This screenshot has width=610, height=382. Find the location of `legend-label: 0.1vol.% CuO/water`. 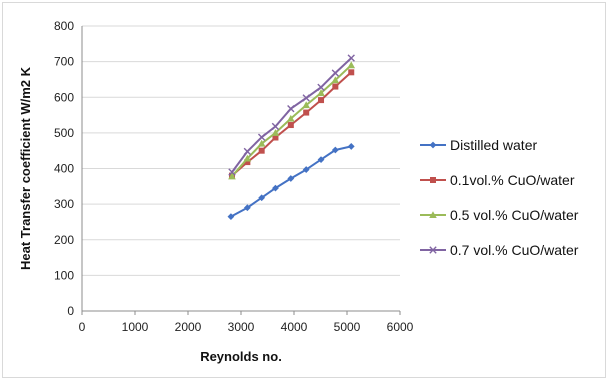

legend-label: 0.1vol.% CuO/water is located at coordinates (512, 180).